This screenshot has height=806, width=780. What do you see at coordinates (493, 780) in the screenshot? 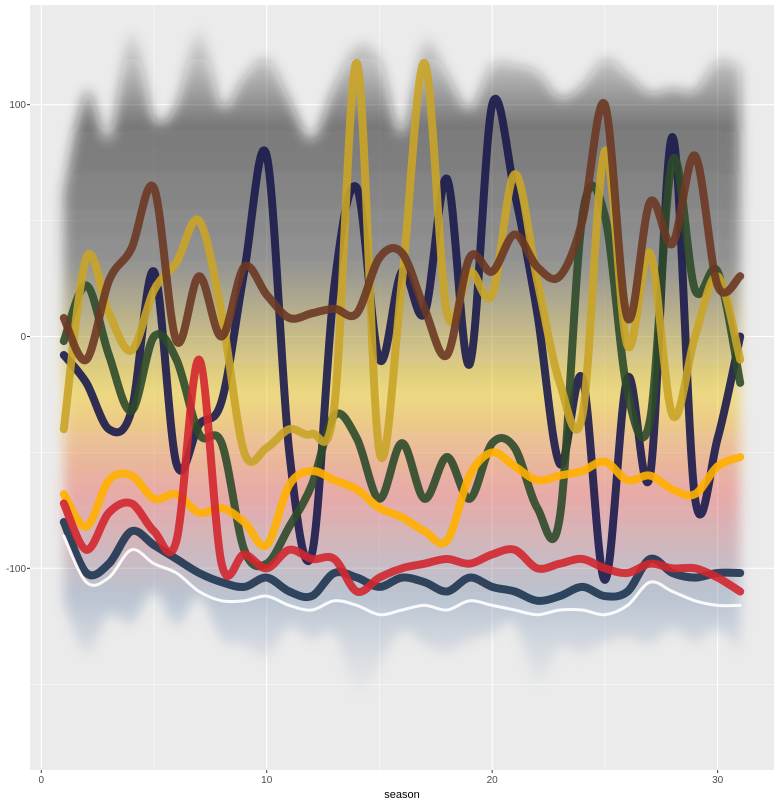
I see `x-tick-label: 20` at bounding box center [493, 780].